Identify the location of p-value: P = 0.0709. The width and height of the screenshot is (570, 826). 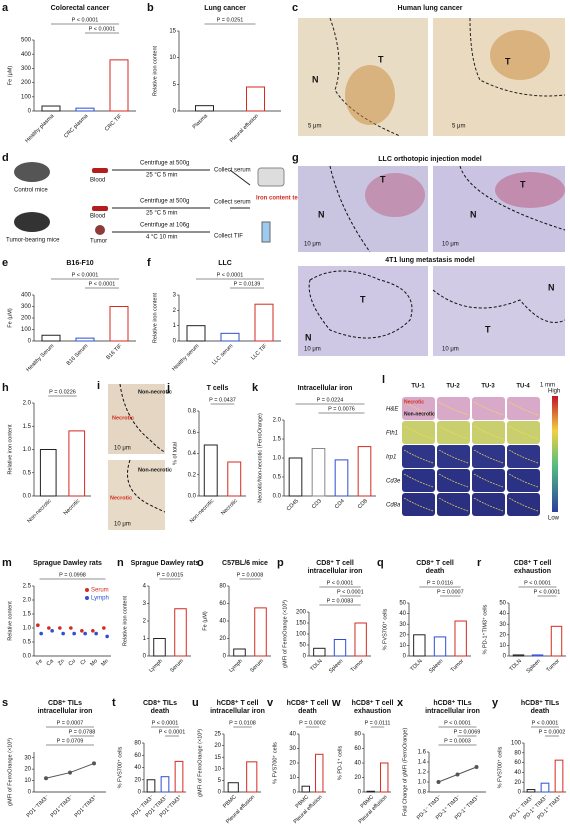
(70, 741).